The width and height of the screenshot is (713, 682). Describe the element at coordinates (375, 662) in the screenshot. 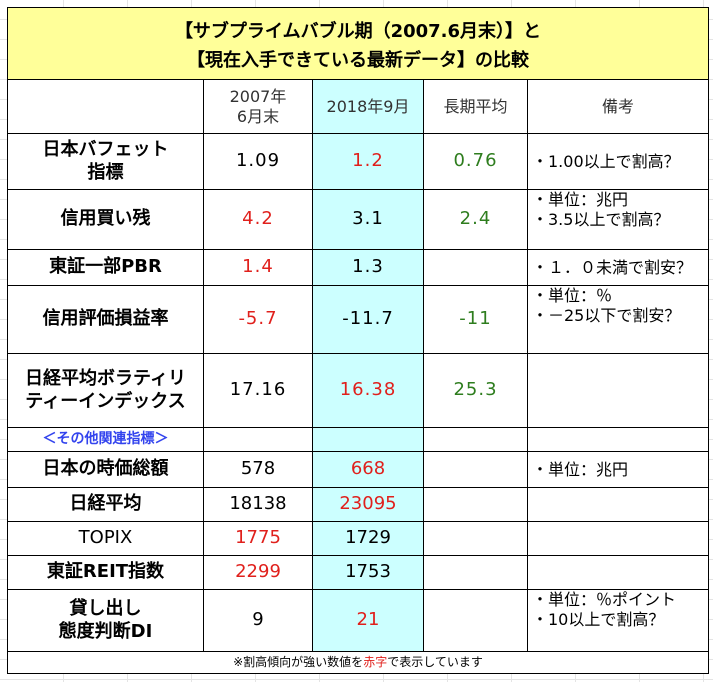

I see `footnote-highlight: 赤字` at that location.